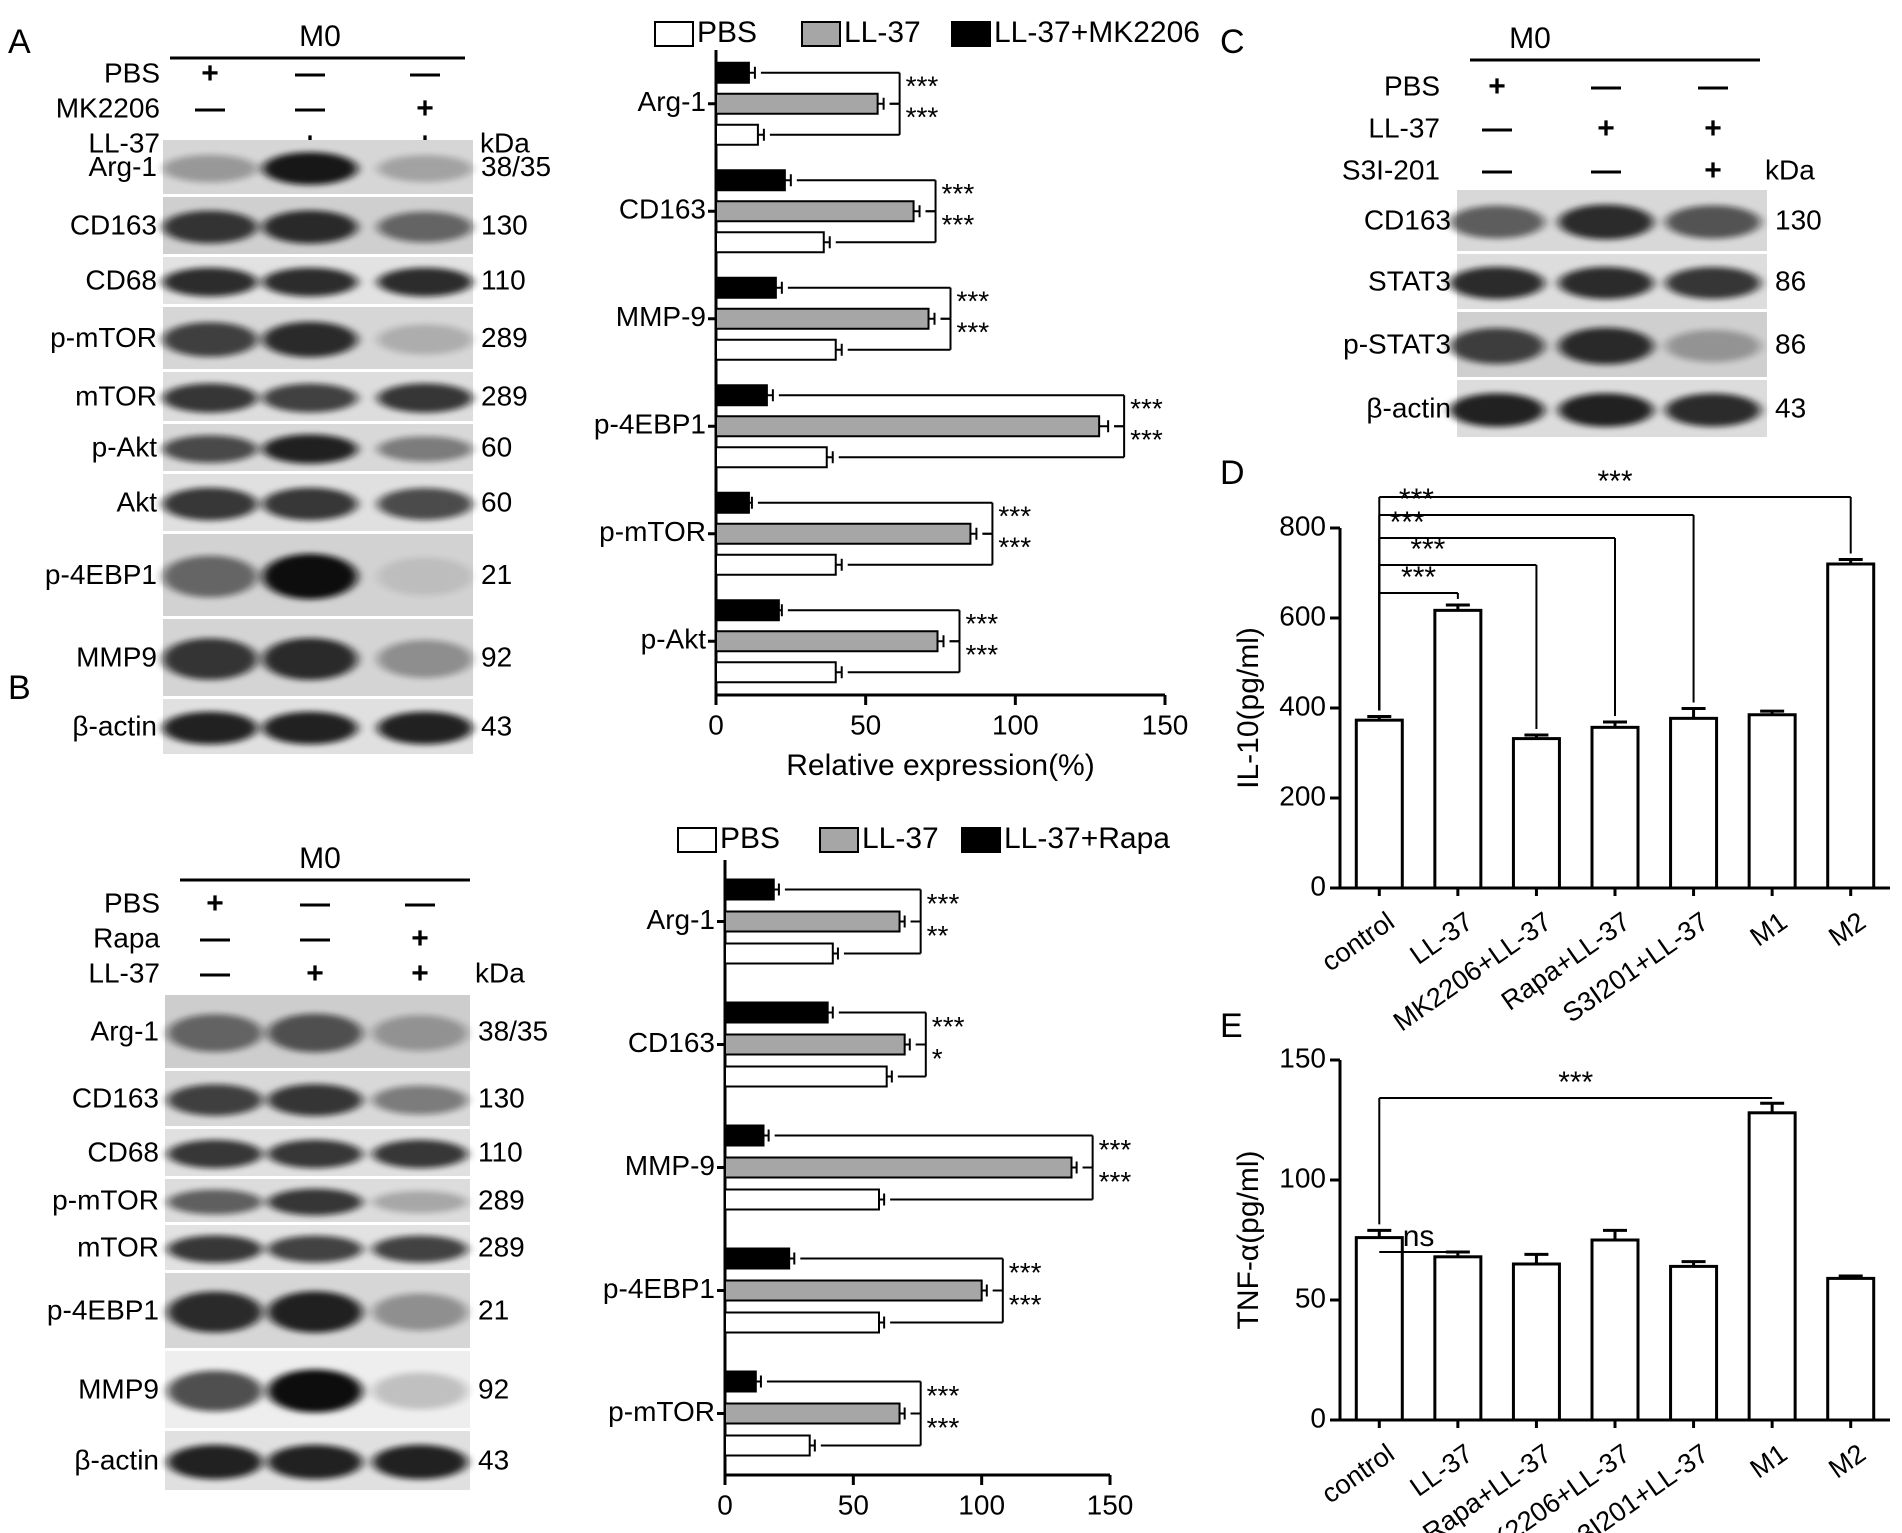  I want to click on blot-row-kda: 60, so click(496, 501).